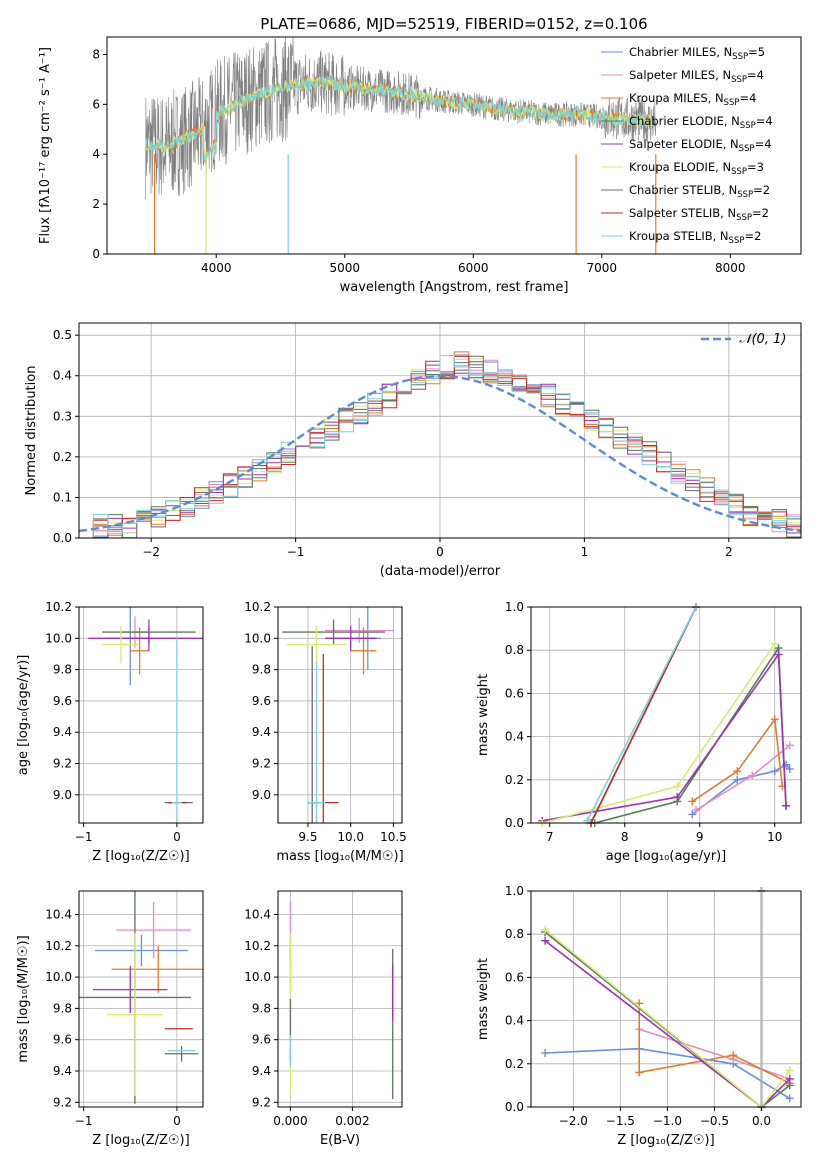 The image size is (819, 1170). What do you see at coordinates (774, 837) in the screenshot?
I see `x-tick-label: 10` at bounding box center [774, 837].